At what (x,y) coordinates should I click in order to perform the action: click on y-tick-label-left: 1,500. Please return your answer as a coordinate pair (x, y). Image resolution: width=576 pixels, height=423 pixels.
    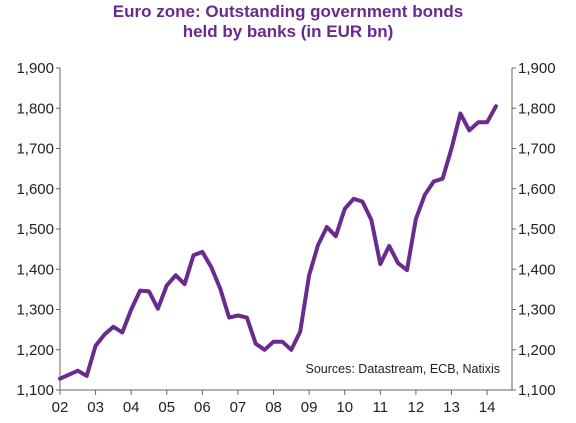
    Looking at the image, I should click on (35, 229).